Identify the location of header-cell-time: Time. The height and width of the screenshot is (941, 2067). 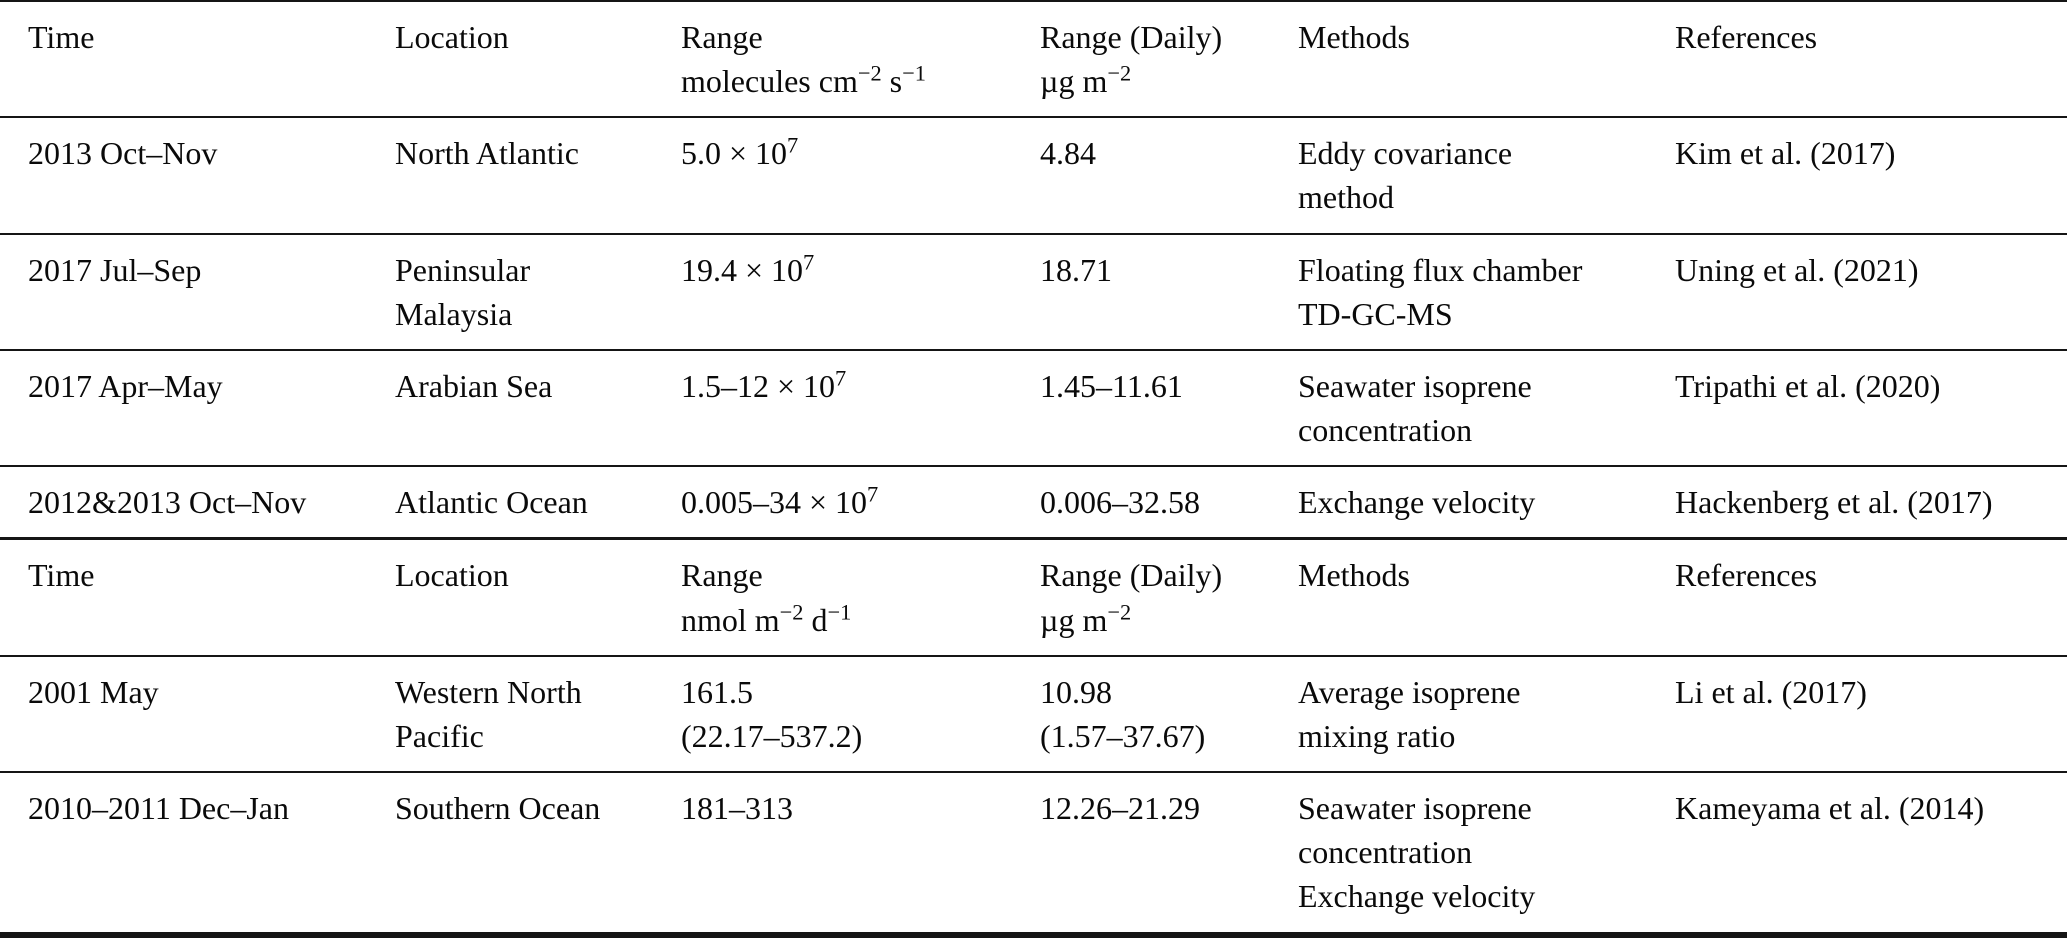
(197, 597).